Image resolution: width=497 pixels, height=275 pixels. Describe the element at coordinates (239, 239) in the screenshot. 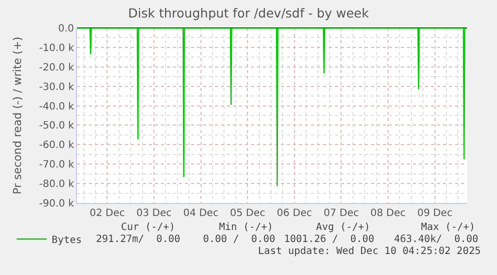

I see `text: 0.00 / 0.00` at that location.